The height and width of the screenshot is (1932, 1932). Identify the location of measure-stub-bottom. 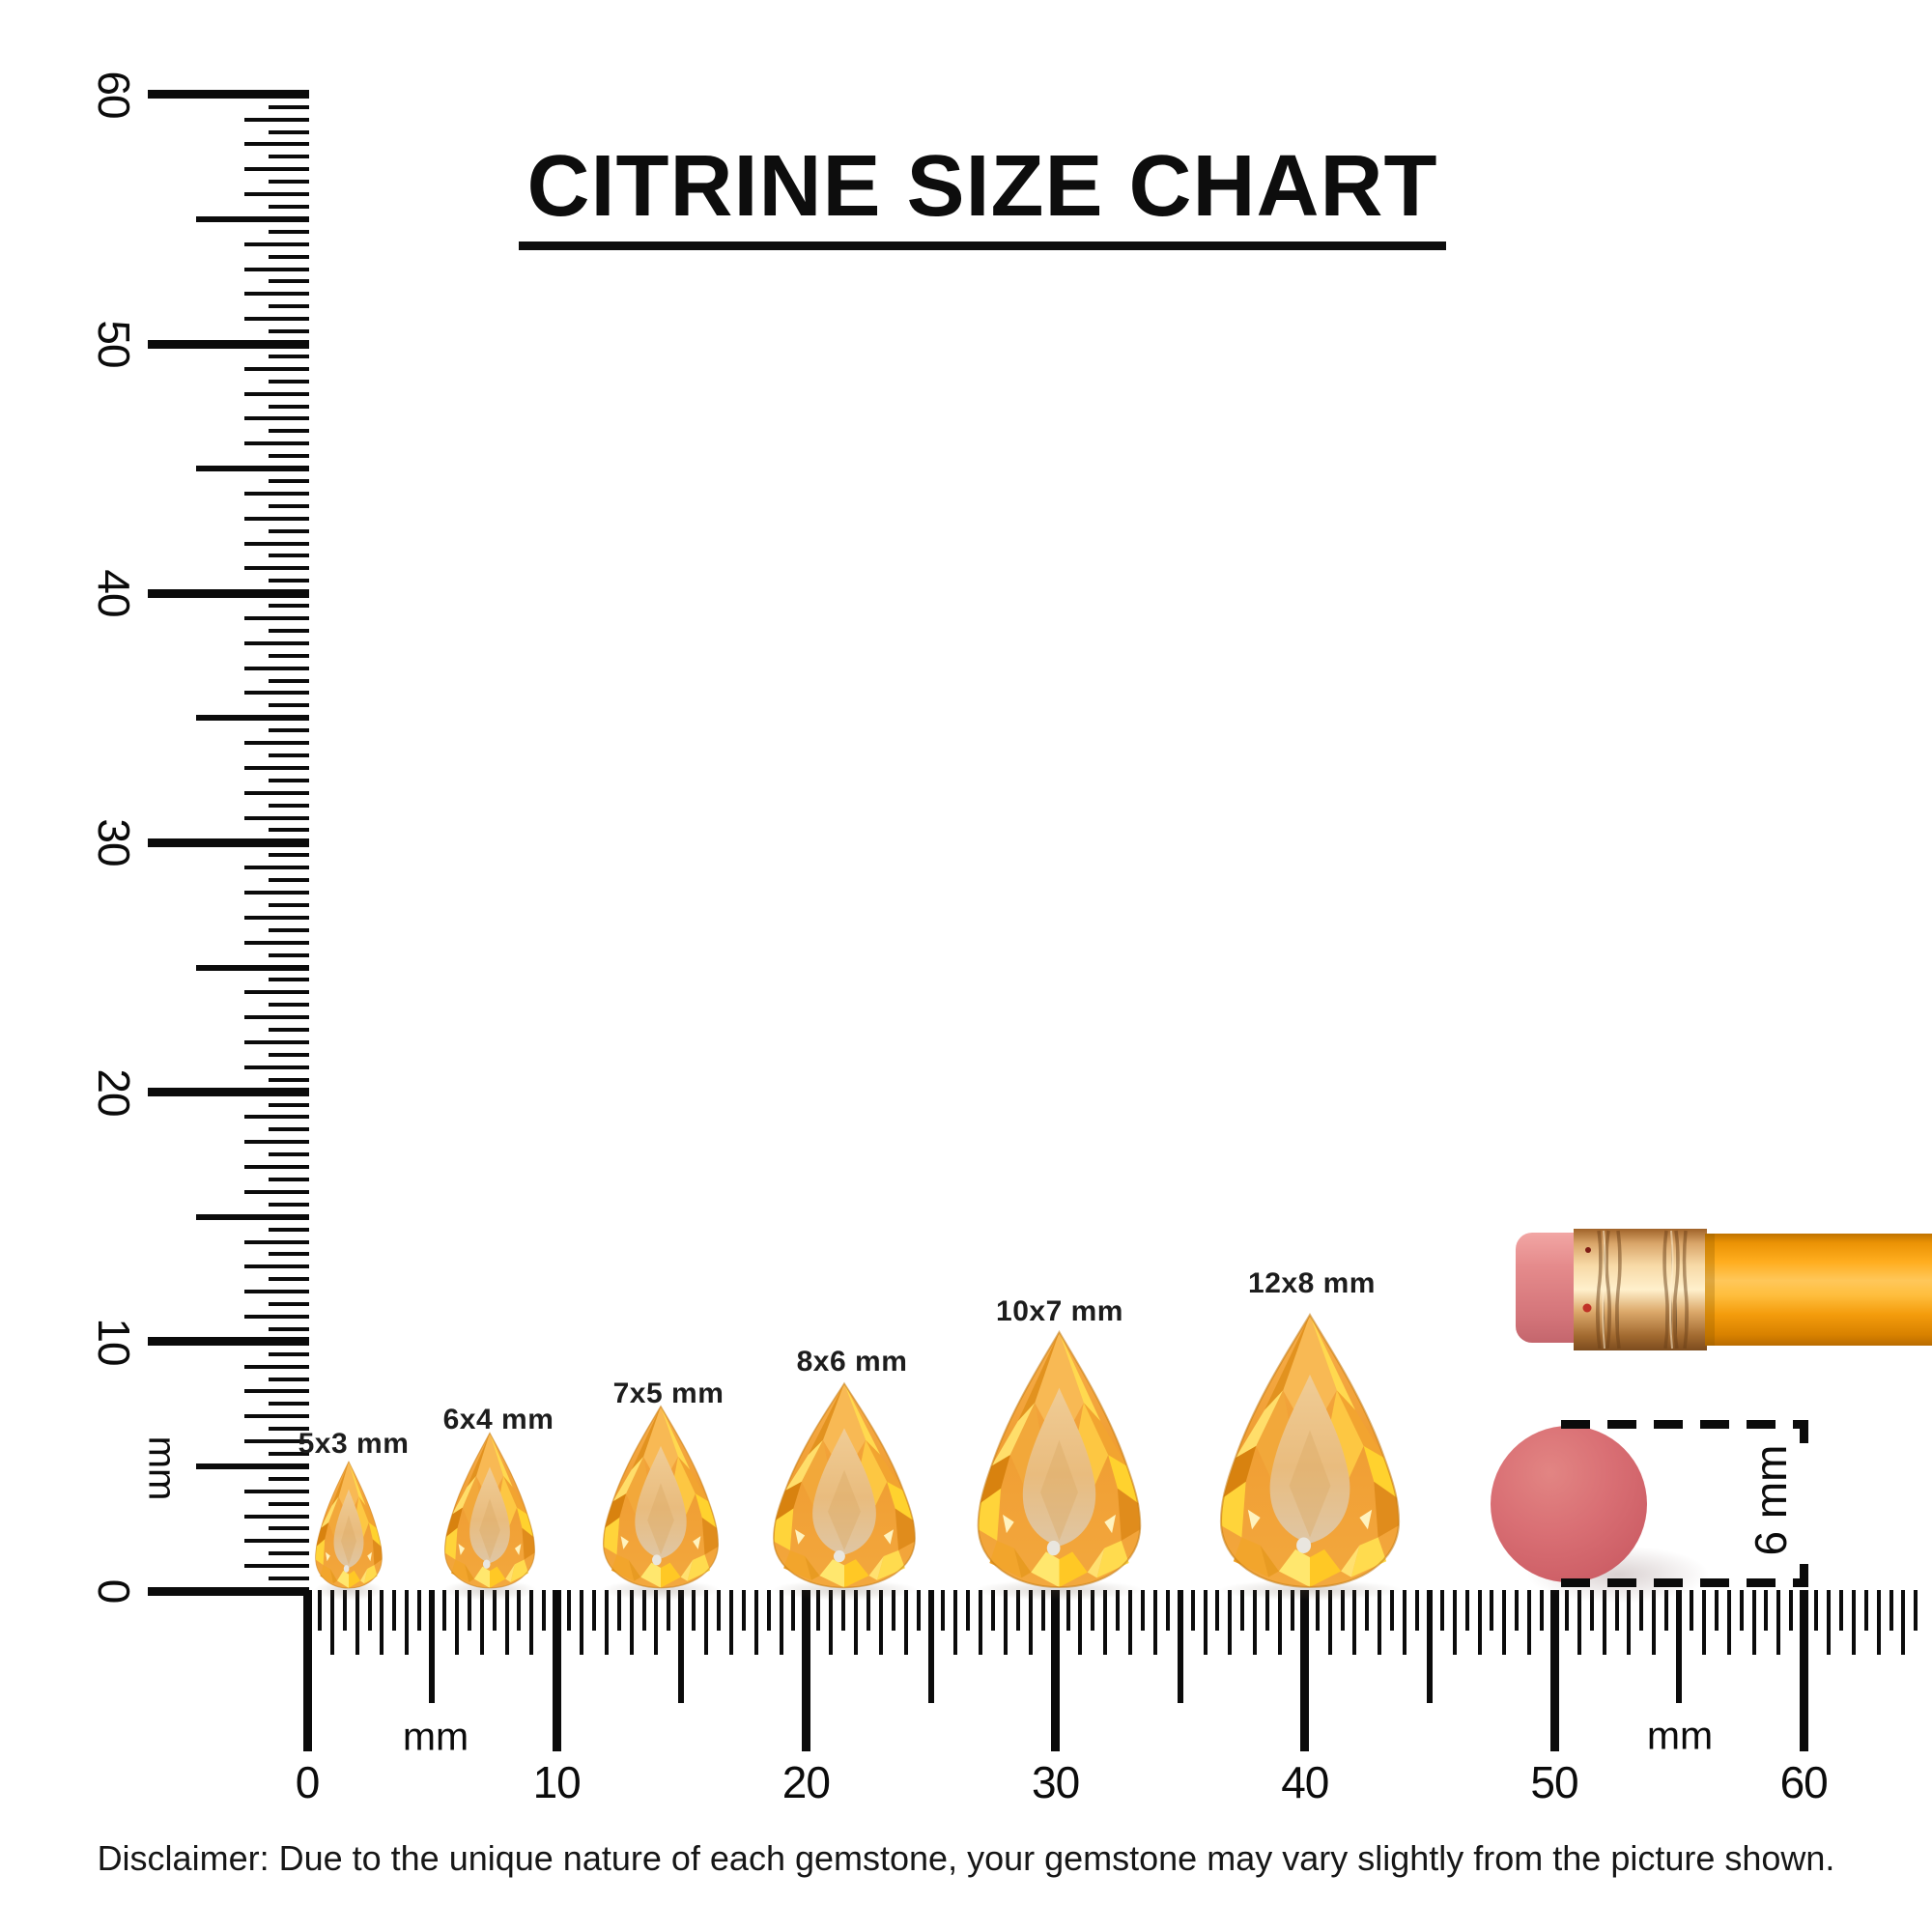
(1804, 1575).